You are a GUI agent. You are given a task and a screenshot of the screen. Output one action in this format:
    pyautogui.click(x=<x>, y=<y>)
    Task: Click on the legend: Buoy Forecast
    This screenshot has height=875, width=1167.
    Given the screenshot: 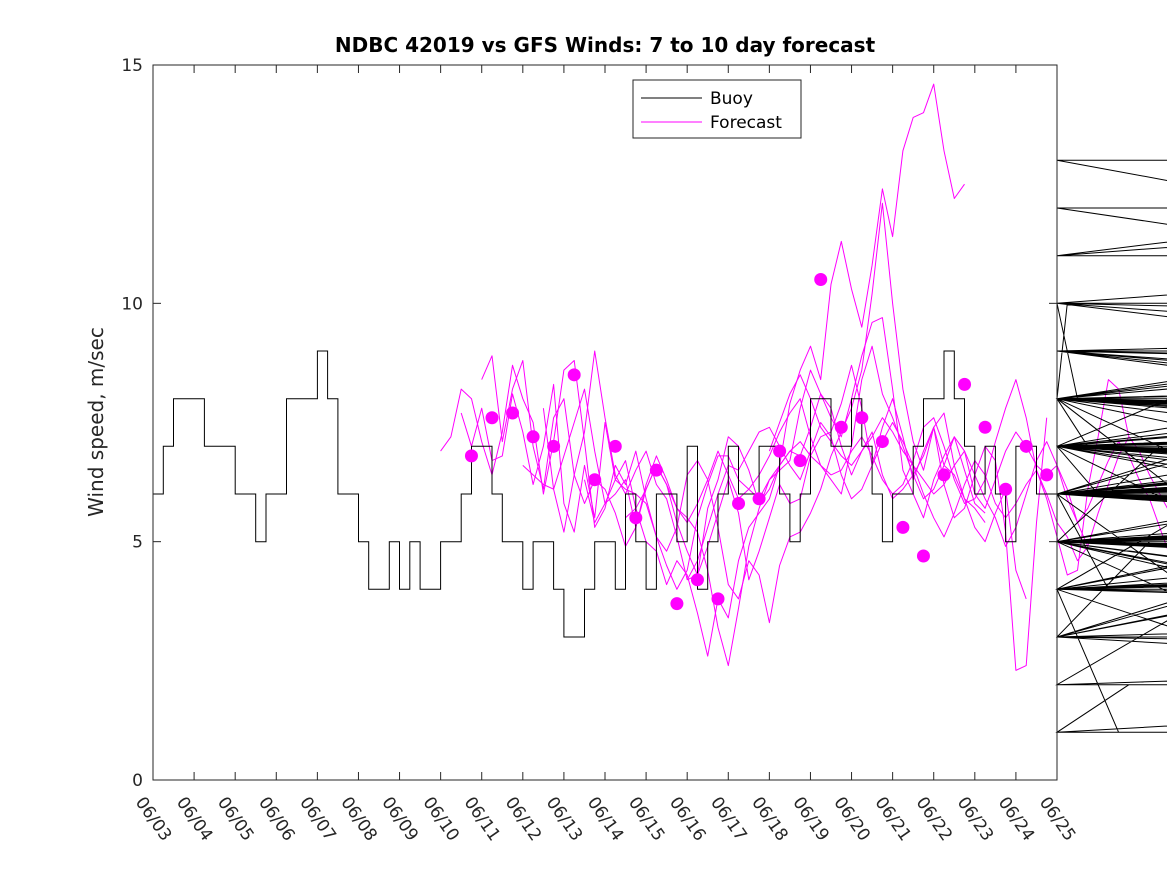 What is the action you would take?
    pyautogui.click(x=717, y=109)
    